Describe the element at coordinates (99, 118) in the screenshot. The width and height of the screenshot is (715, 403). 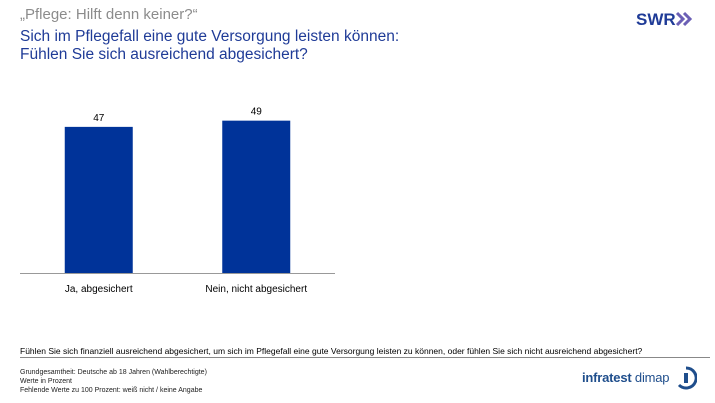
I see `data-label-1: 47` at that location.